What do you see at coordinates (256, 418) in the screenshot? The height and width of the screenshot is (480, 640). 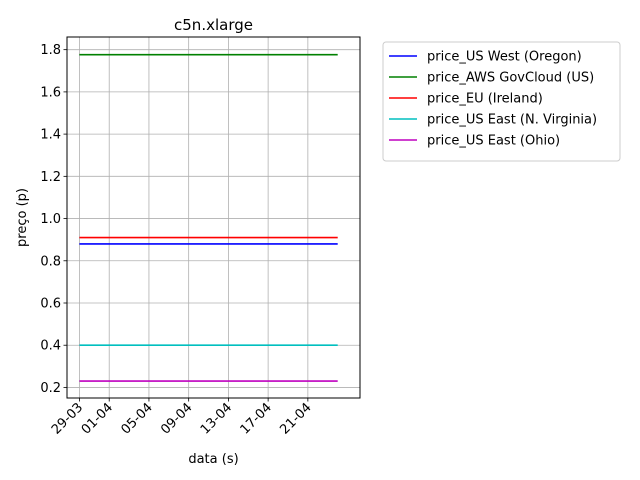 I see `x-tick-label: 17-04` at bounding box center [256, 418].